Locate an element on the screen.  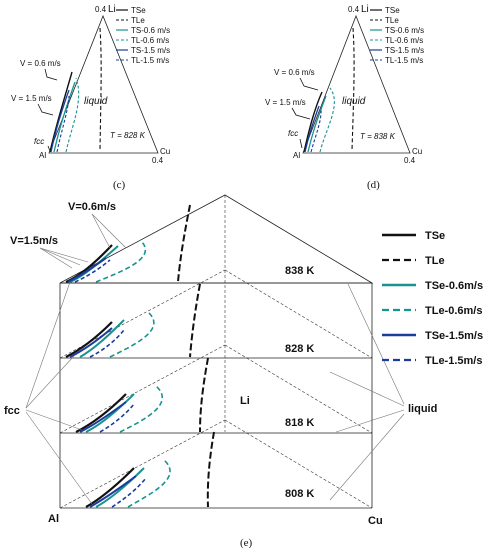
panel-d-v06-leader is located at coordinates (309, 84).